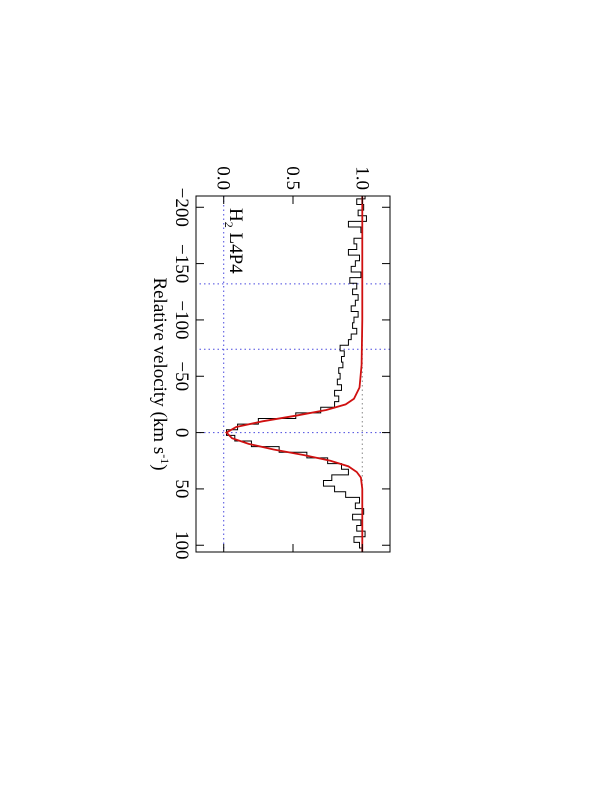 The width and height of the screenshot is (600, 794). What do you see at coordinates (181, 207) in the screenshot?
I see `x-tick-label: −200` at bounding box center [181, 207].